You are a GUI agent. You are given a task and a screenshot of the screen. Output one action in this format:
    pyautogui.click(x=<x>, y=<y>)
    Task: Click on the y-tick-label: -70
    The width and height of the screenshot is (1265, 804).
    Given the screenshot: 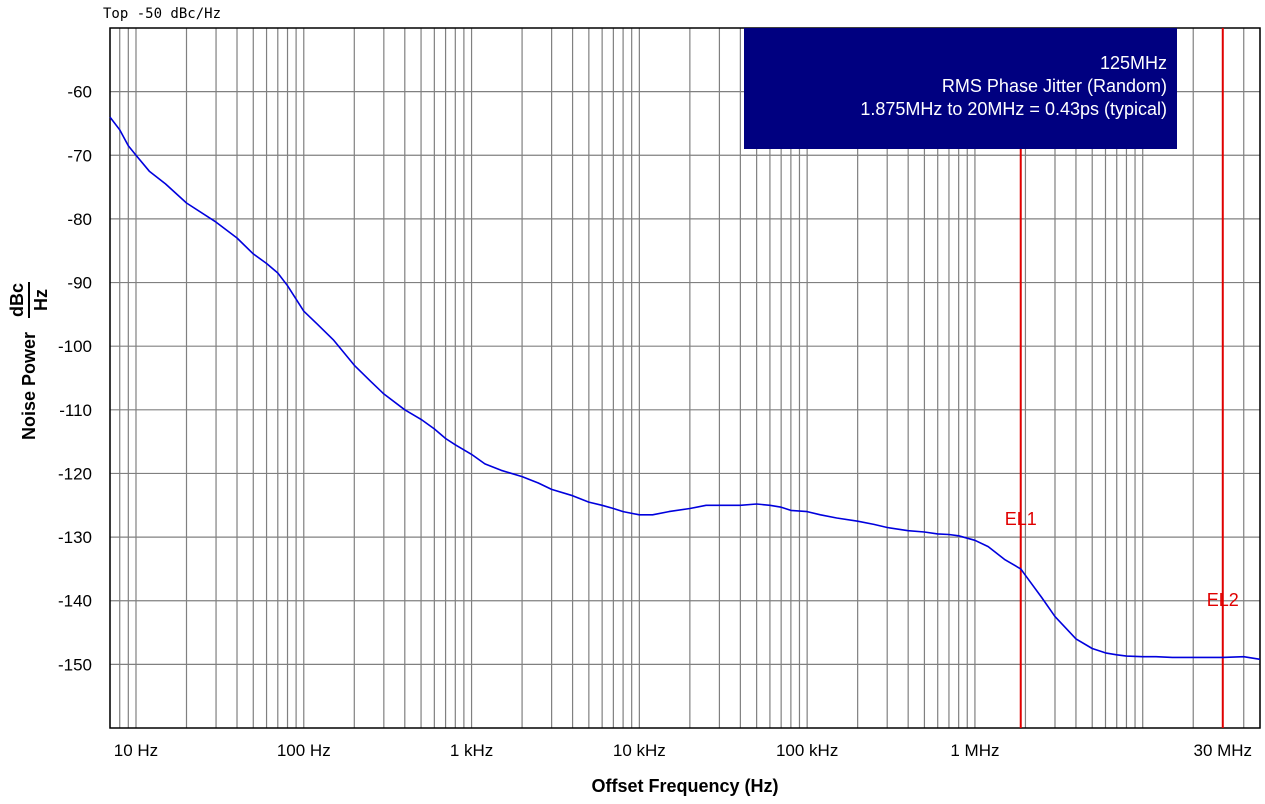 What is the action you would take?
    pyautogui.click(x=79, y=155)
    